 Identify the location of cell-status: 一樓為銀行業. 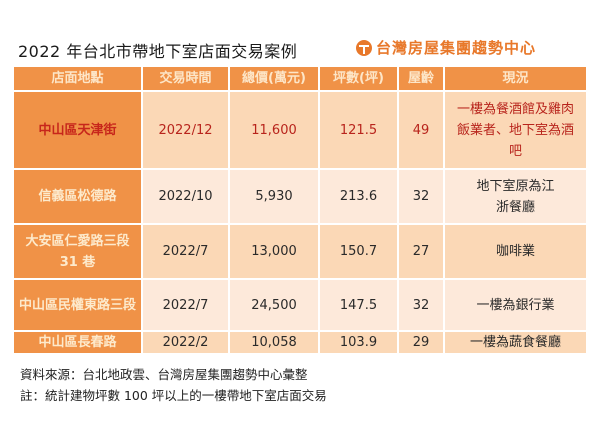
(515, 305).